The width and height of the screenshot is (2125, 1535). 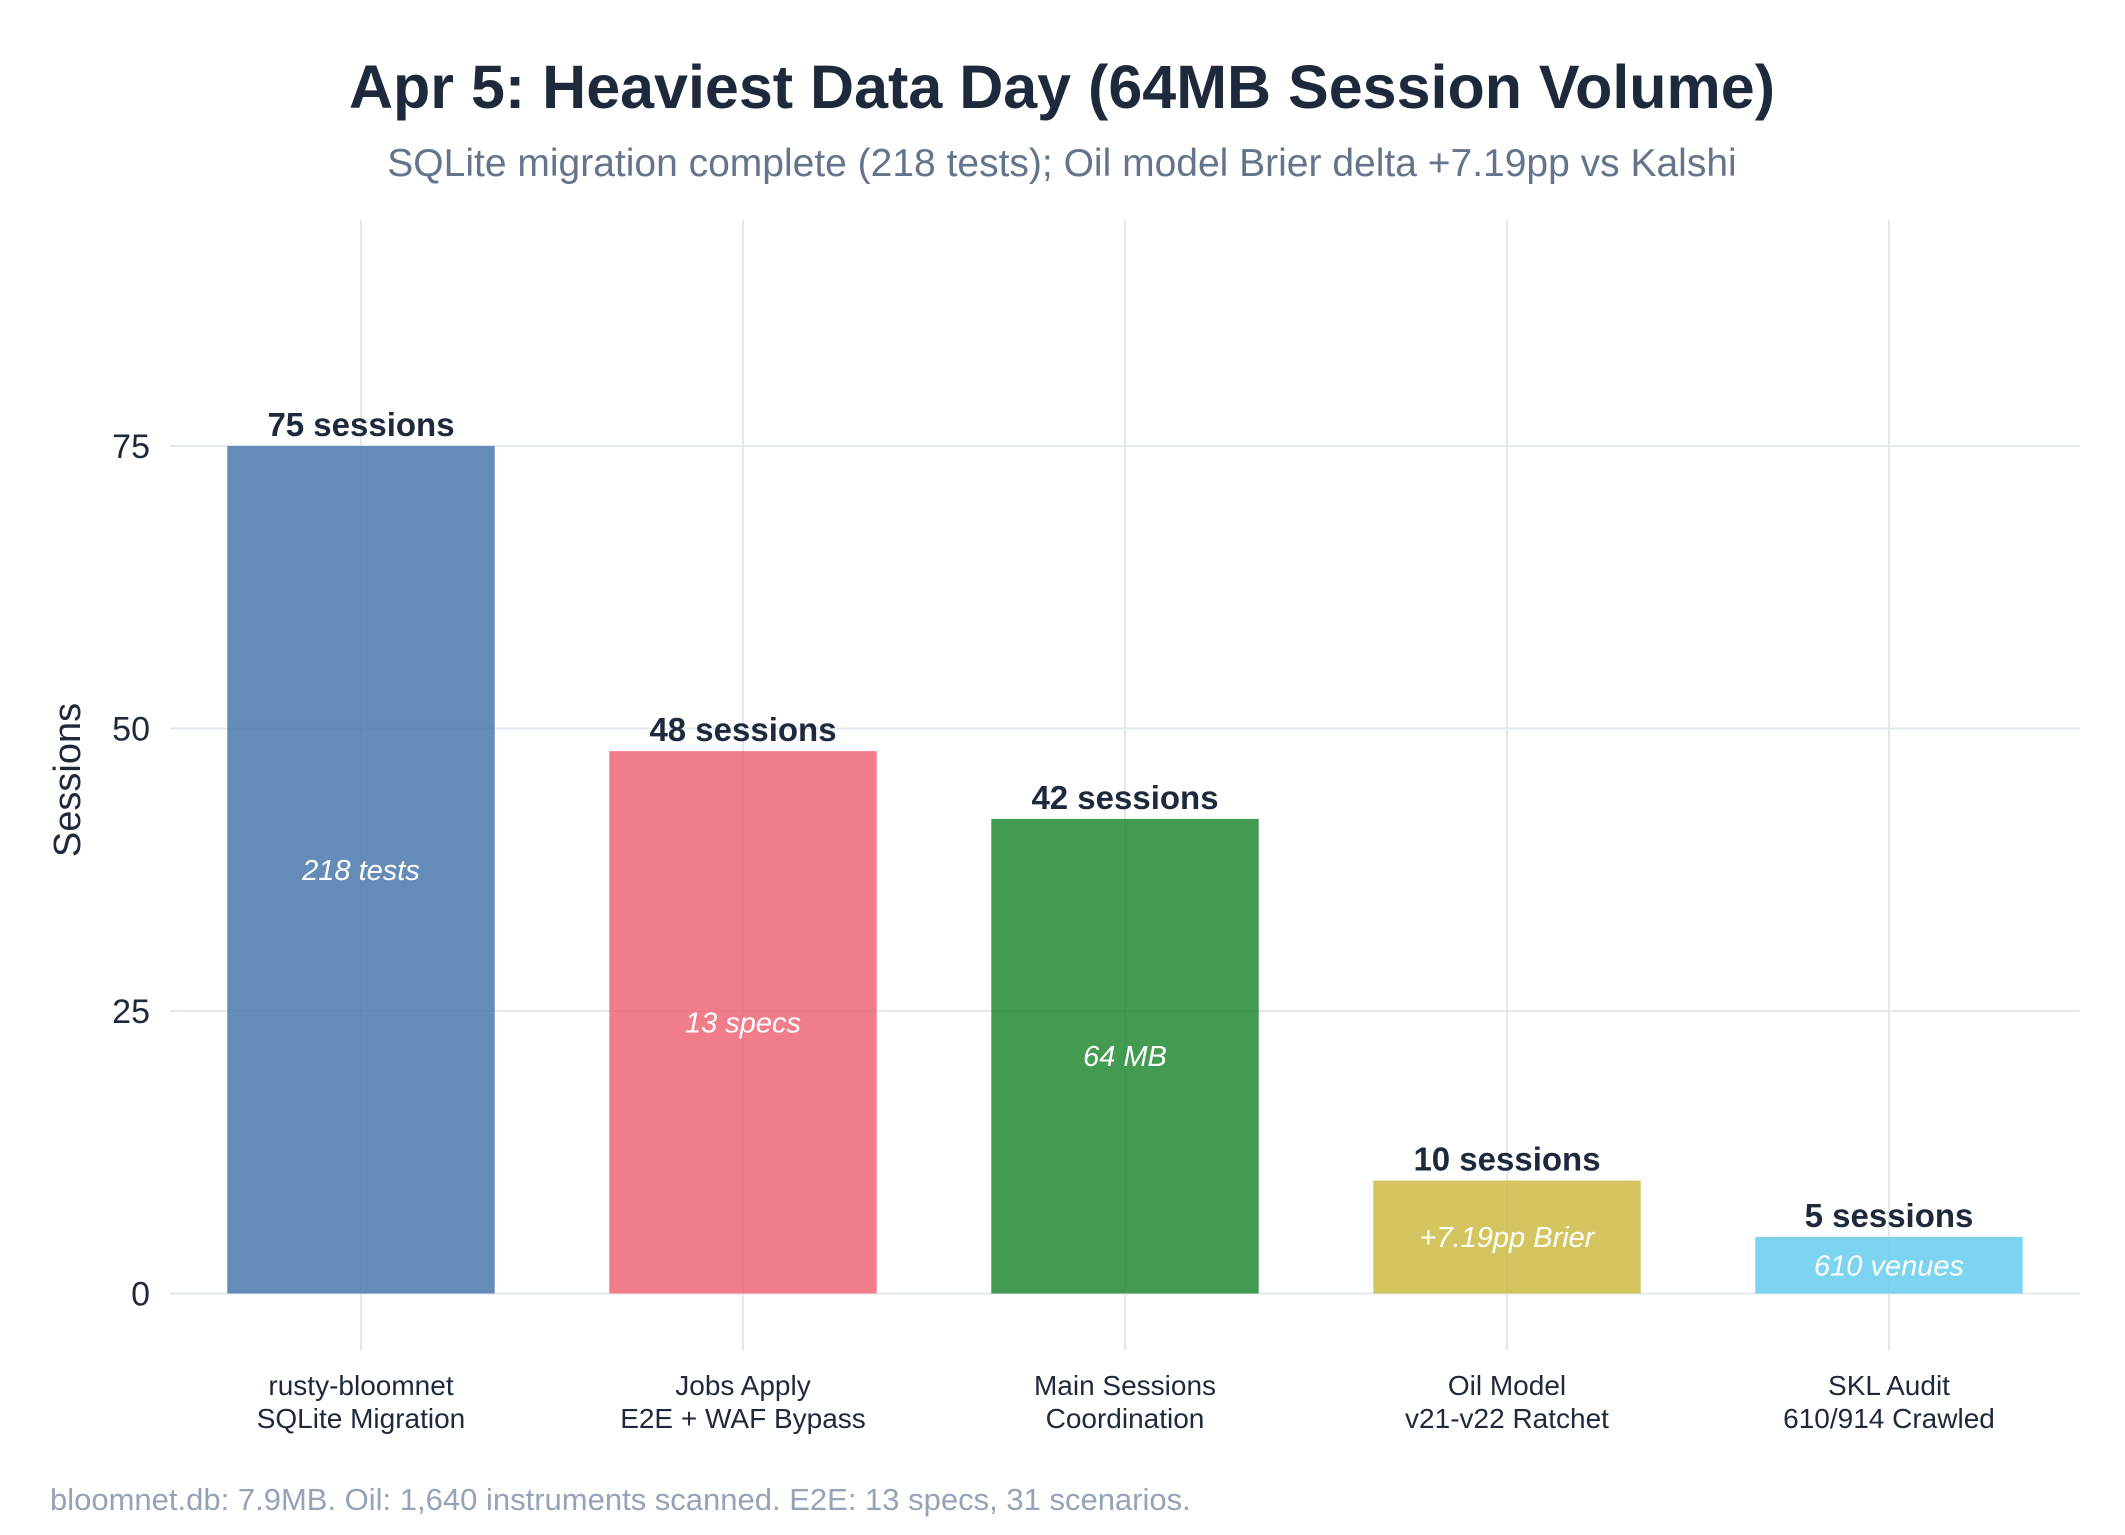 What do you see at coordinates (1125, 1385) in the screenshot?
I see `x-tick-label: Main Sessions` at bounding box center [1125, 1385].